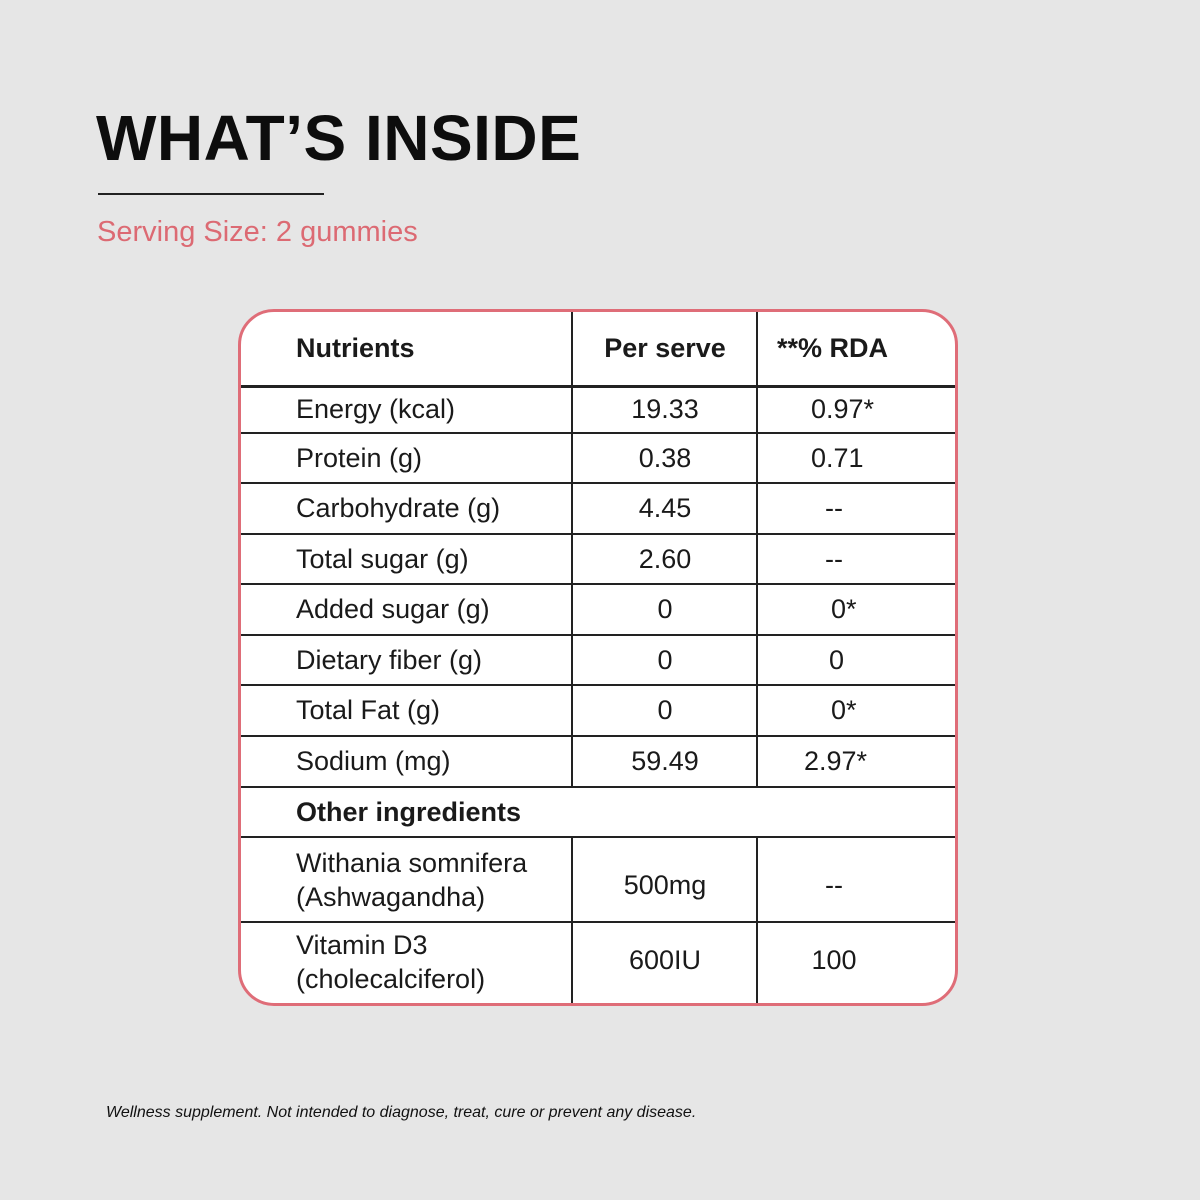 Image resolution: width=1200 pixels, height=1200 pixels. I want to click on other-ingredients-row: Other ingredients, so click(598, 812).